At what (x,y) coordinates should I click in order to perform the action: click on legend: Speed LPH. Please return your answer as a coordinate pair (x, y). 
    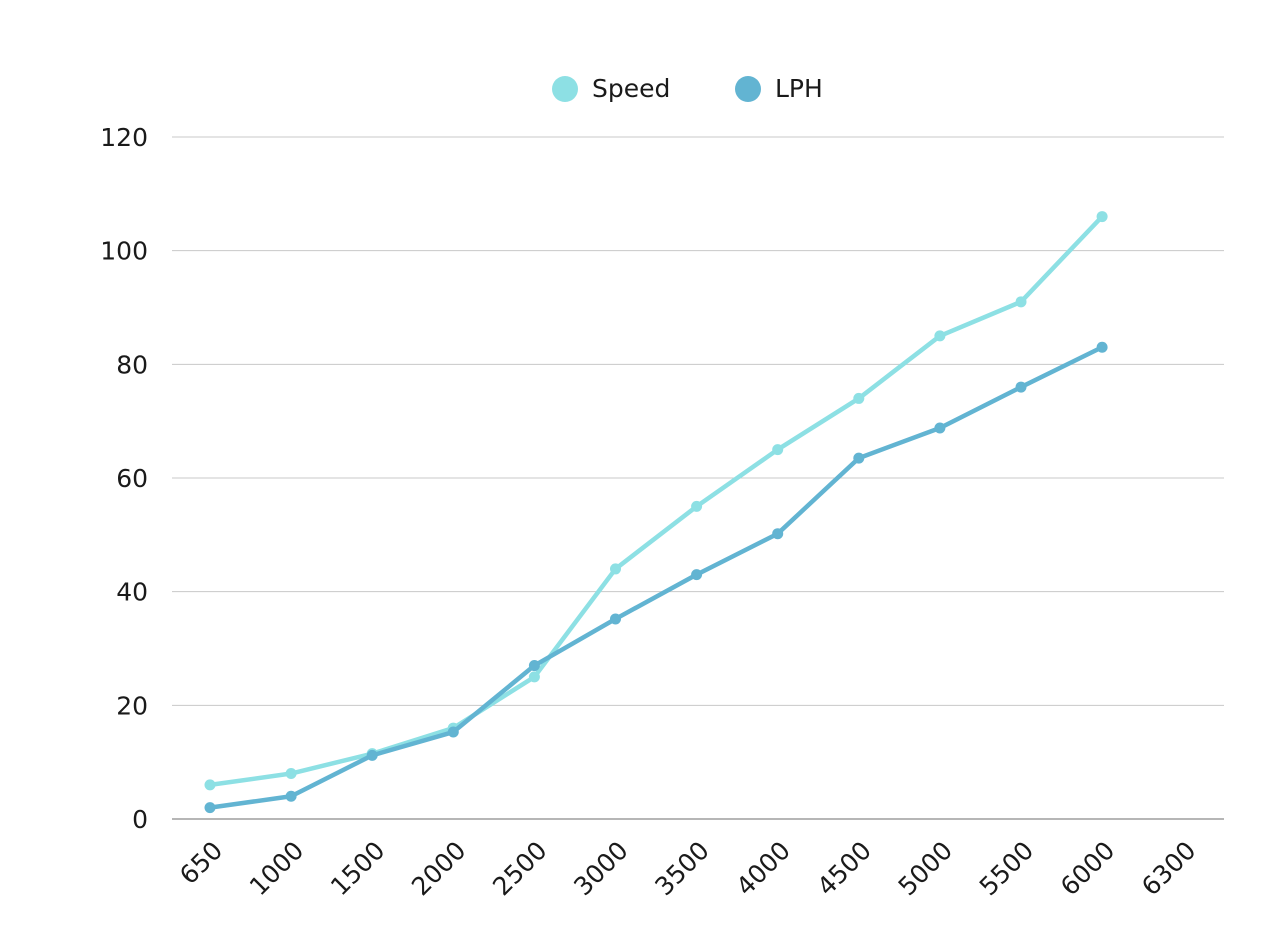
    Looking at the image, I should click on (687, 88).